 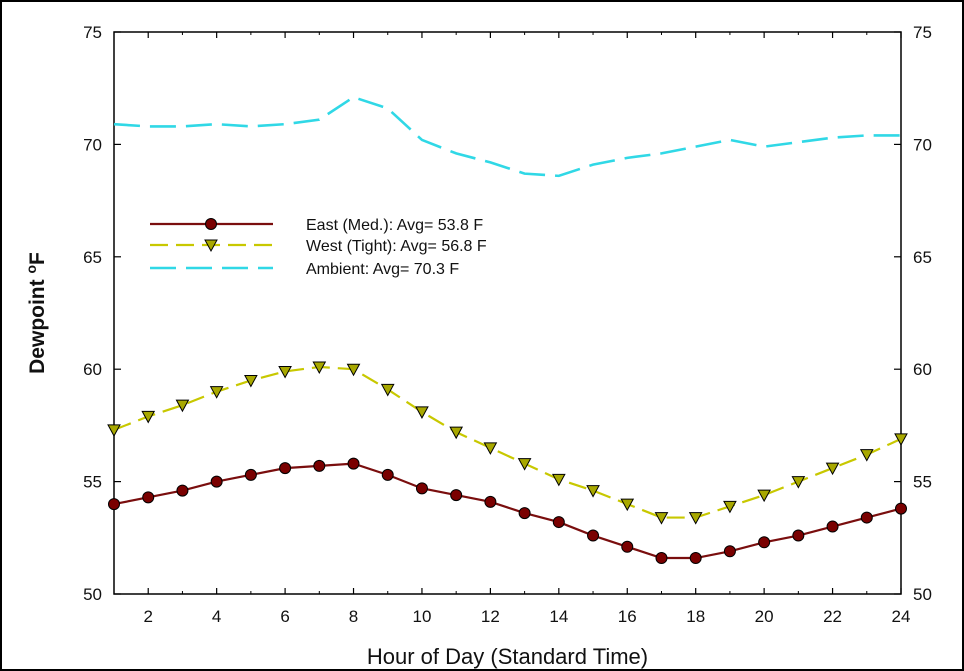 What do you see at coordinates (922, 257) in the screenshot?
I see `y-tick-label-right-65: 65` at bounding box center [922, 257].